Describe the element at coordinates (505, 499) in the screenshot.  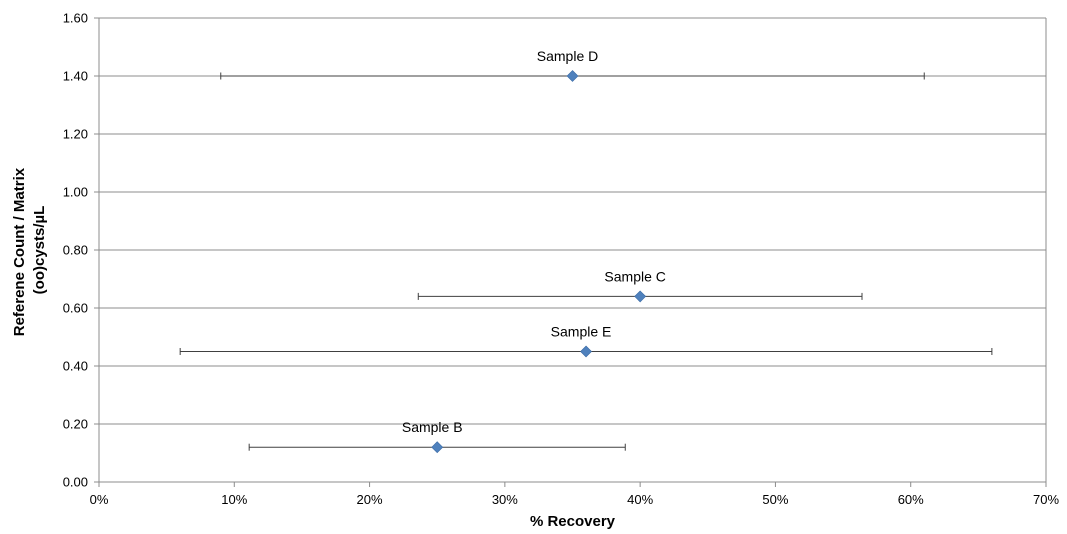
I see `x-tick-label: 30%` at that location.